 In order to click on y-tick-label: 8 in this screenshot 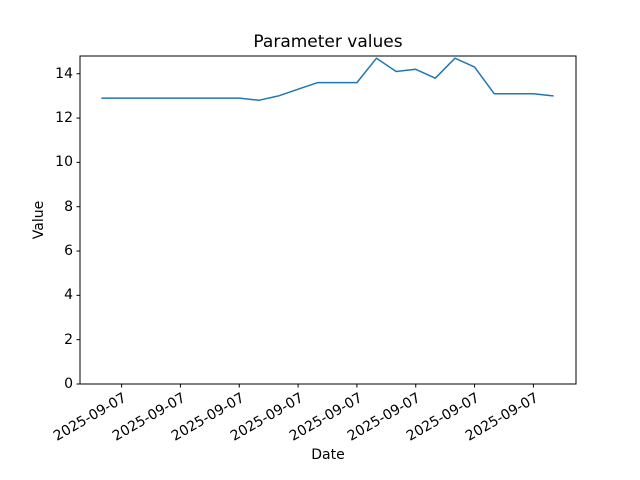, I will do `click(68, 206)`.